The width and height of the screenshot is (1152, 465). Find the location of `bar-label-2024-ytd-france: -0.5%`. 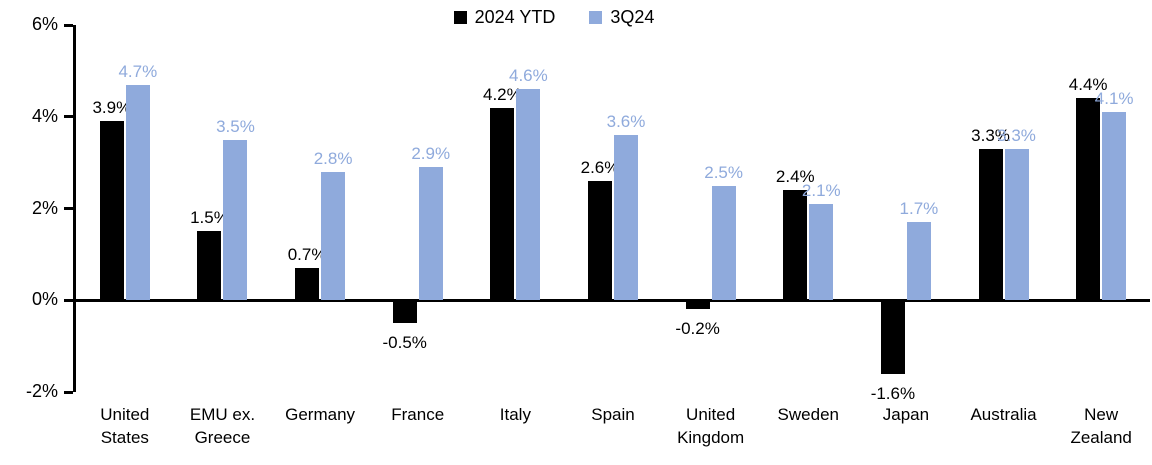

bar-label-2024-ytd-france: -0.5% is located at coordinates (404, 343).